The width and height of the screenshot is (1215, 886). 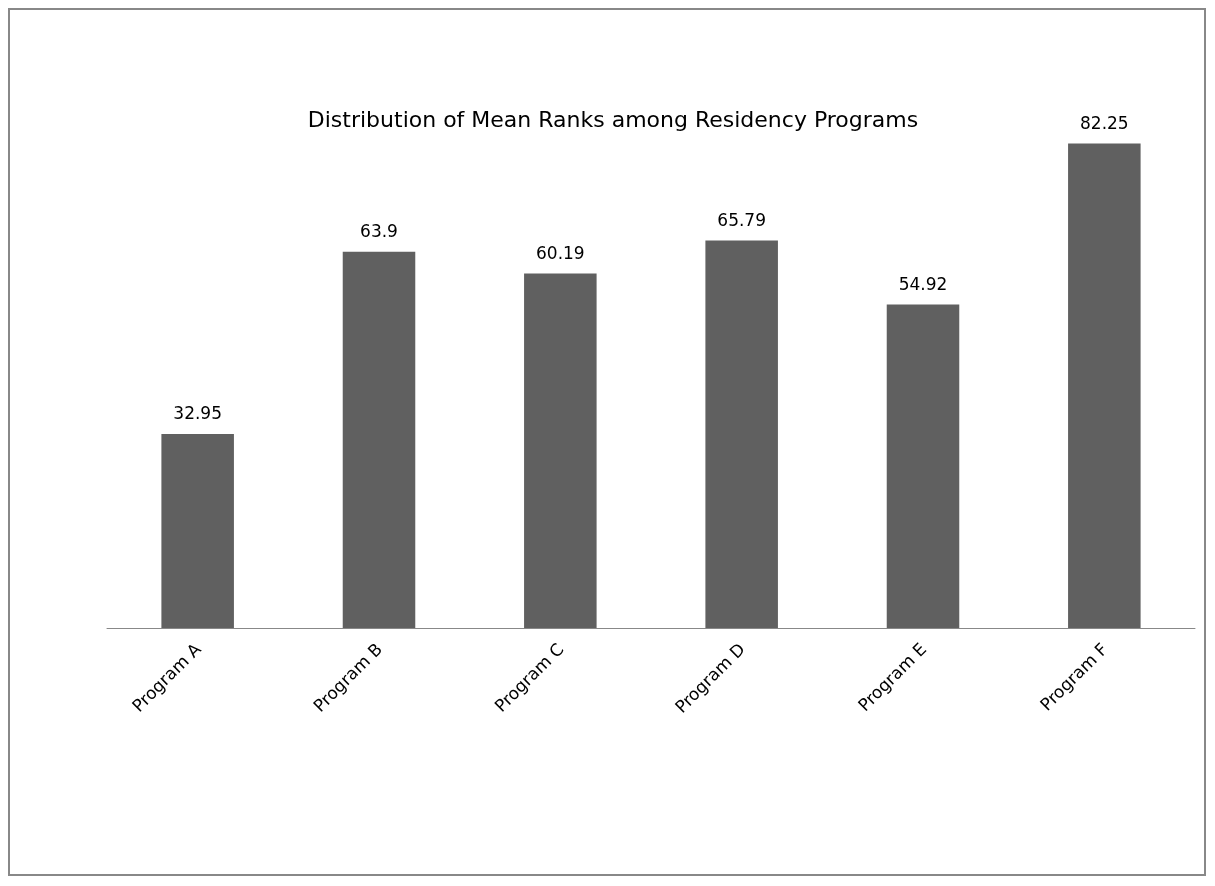 I want to click on data-label: 65.79, so click(x=741, y=220).